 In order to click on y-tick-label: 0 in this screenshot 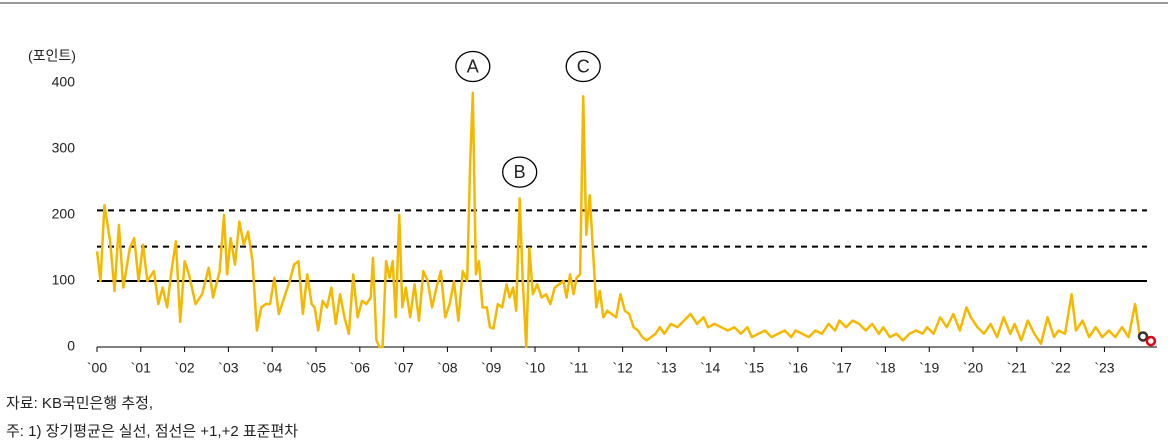, I will do `click(71, 346)`.